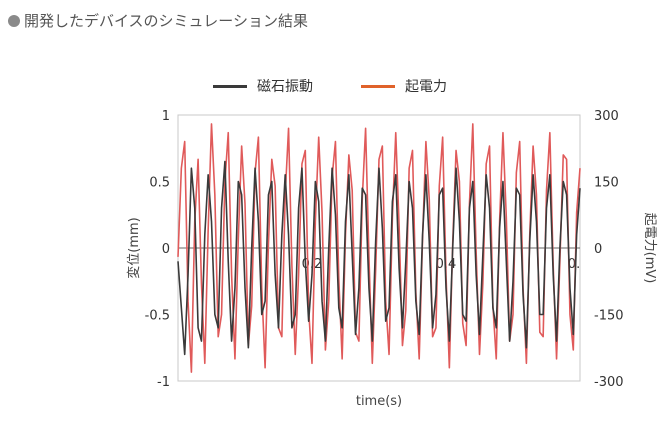  I want to click on x-axis-title: time(s), so click(379, 401).